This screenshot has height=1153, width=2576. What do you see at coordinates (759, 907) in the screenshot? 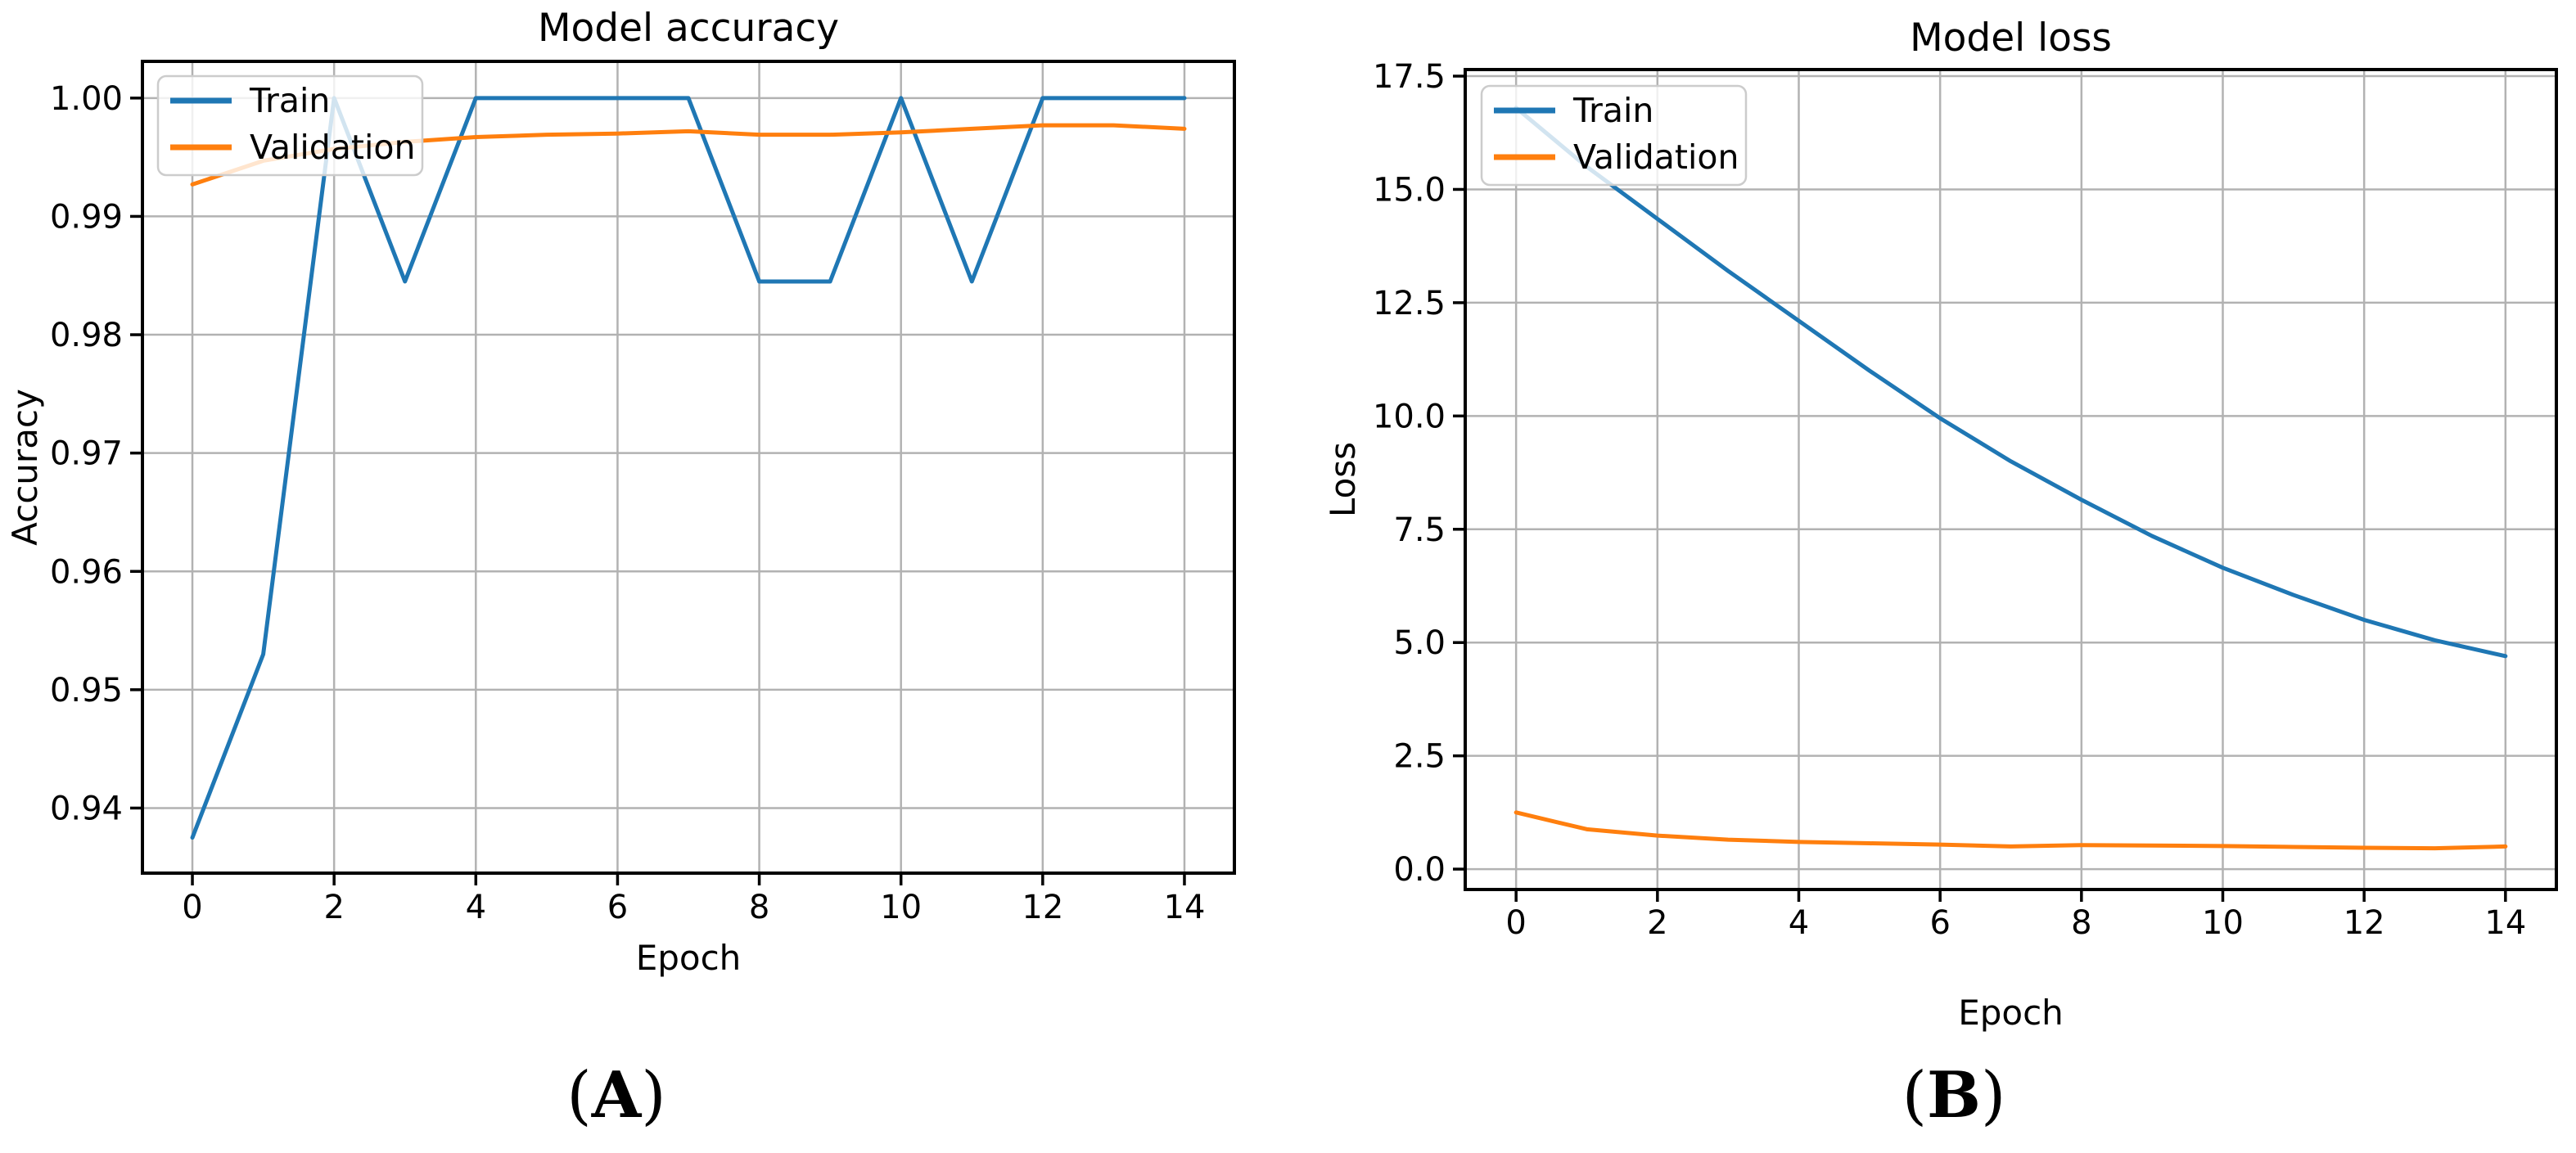
I see `accuracy-x-tick-label: 8` at bounding box center [759, 907].